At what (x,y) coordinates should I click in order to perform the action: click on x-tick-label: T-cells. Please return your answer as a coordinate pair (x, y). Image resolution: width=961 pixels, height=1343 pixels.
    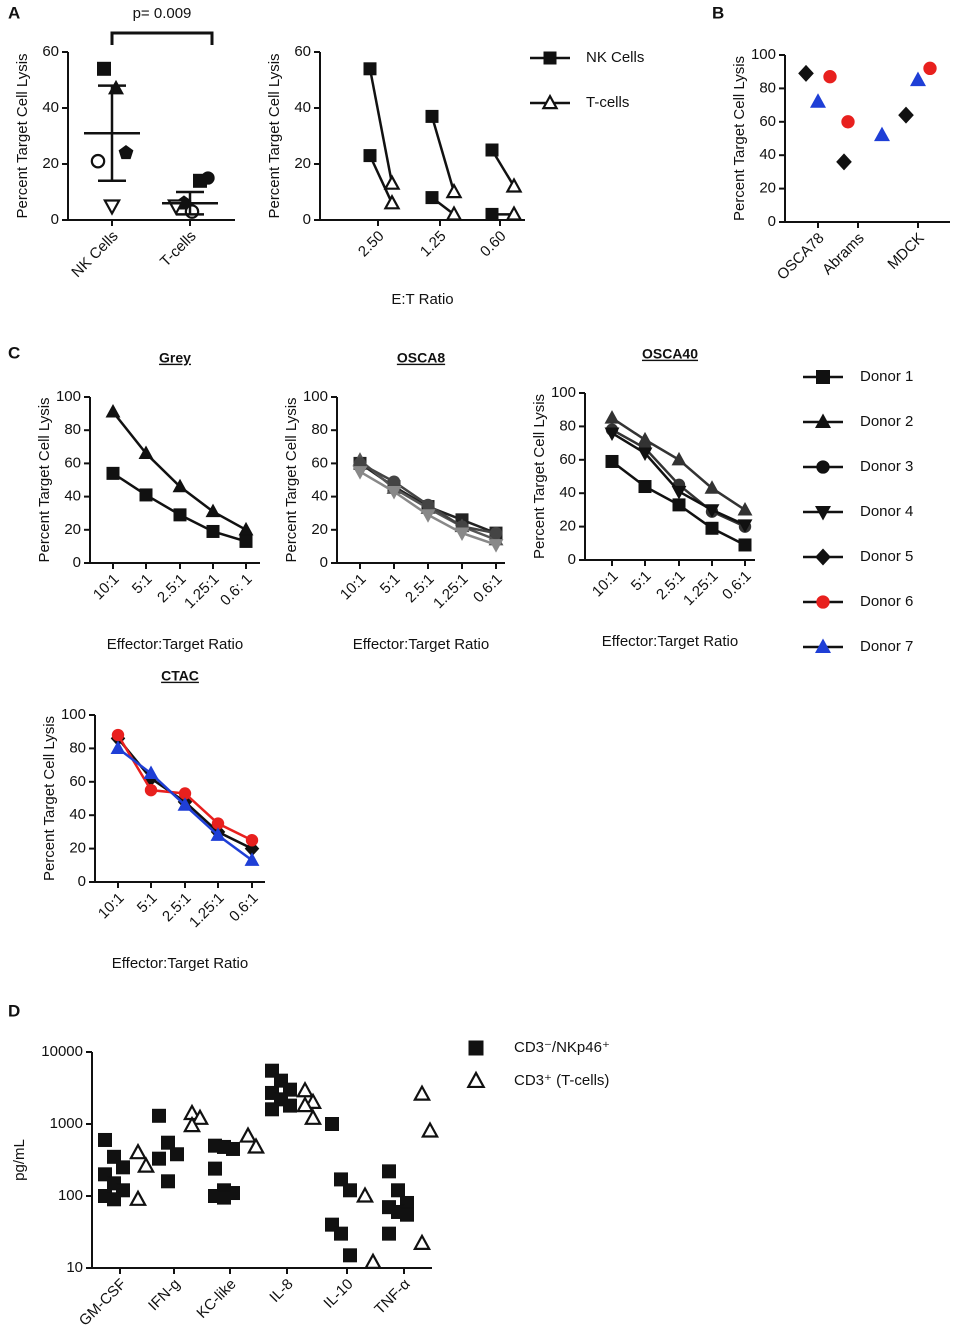
    Looking at the image, I should click on (178, 249).